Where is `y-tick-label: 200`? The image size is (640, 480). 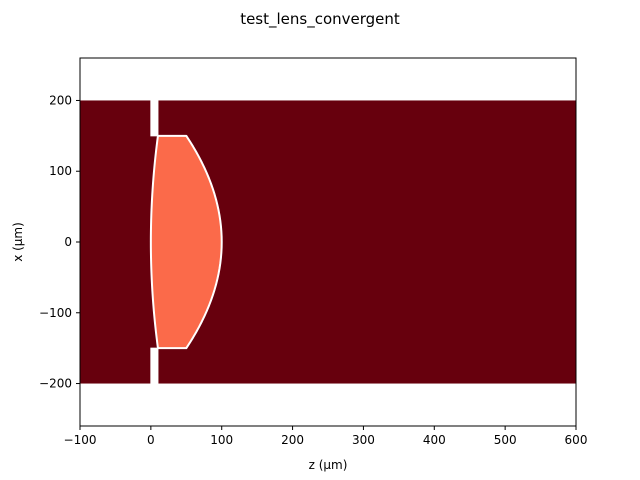
y-tick-label: 200 is located at coordinates (60, 100).